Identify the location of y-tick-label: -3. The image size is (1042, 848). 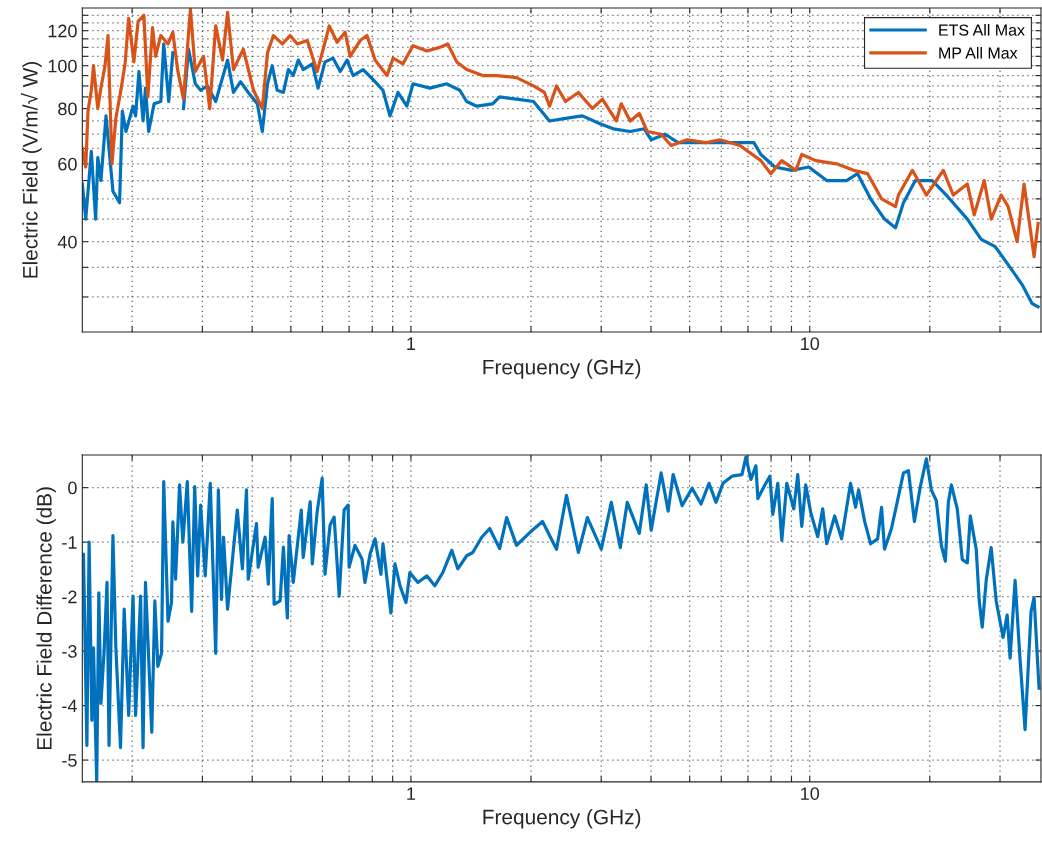
(69, 651).